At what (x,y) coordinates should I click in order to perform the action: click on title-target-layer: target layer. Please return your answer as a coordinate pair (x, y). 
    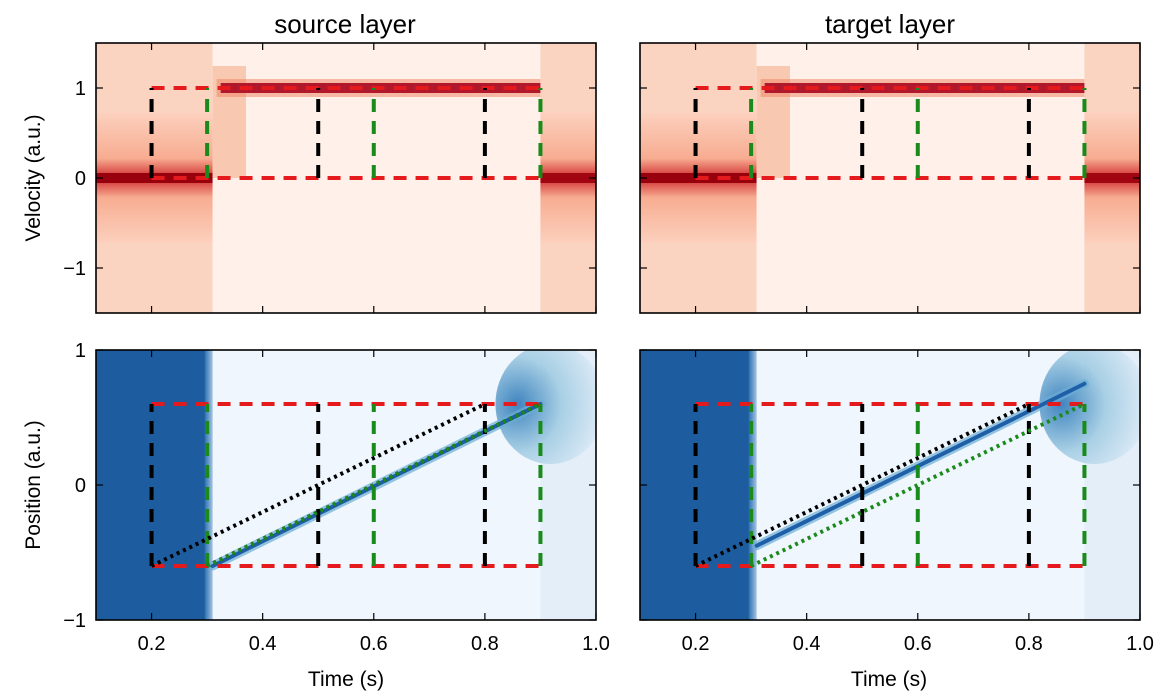
    Looking at the image, I should click on (890, 24).